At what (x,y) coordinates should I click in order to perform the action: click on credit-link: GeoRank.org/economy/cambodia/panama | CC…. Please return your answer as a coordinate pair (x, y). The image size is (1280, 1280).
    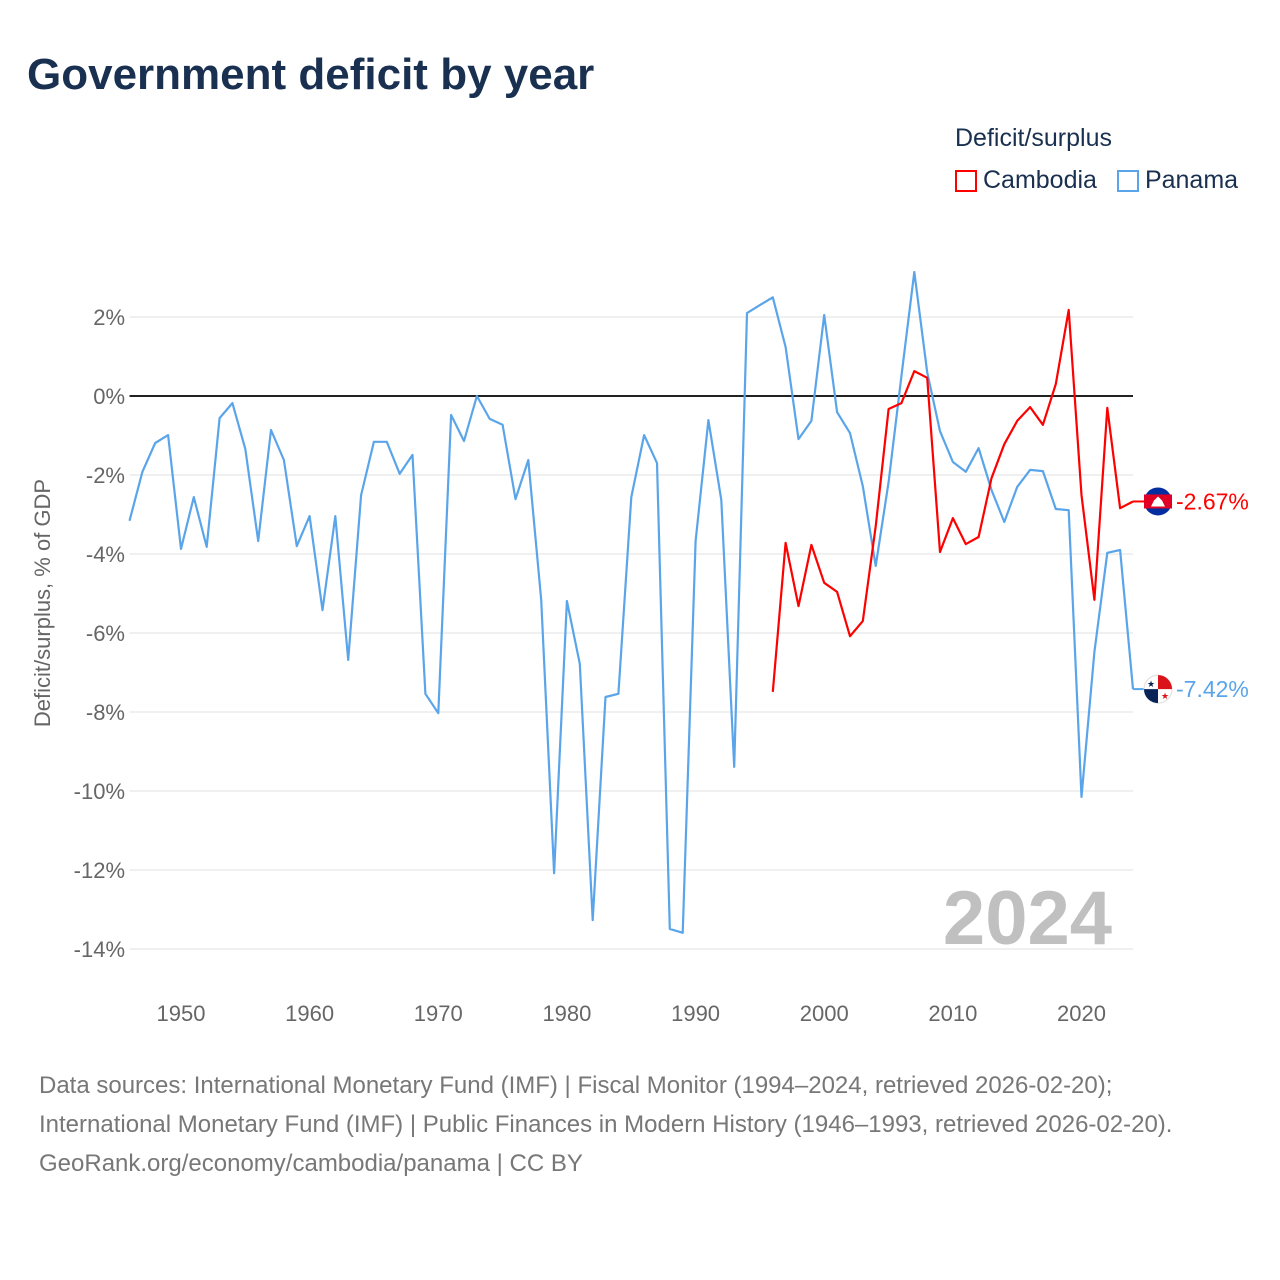
    Looking at the image, I should click on (311, 1163).